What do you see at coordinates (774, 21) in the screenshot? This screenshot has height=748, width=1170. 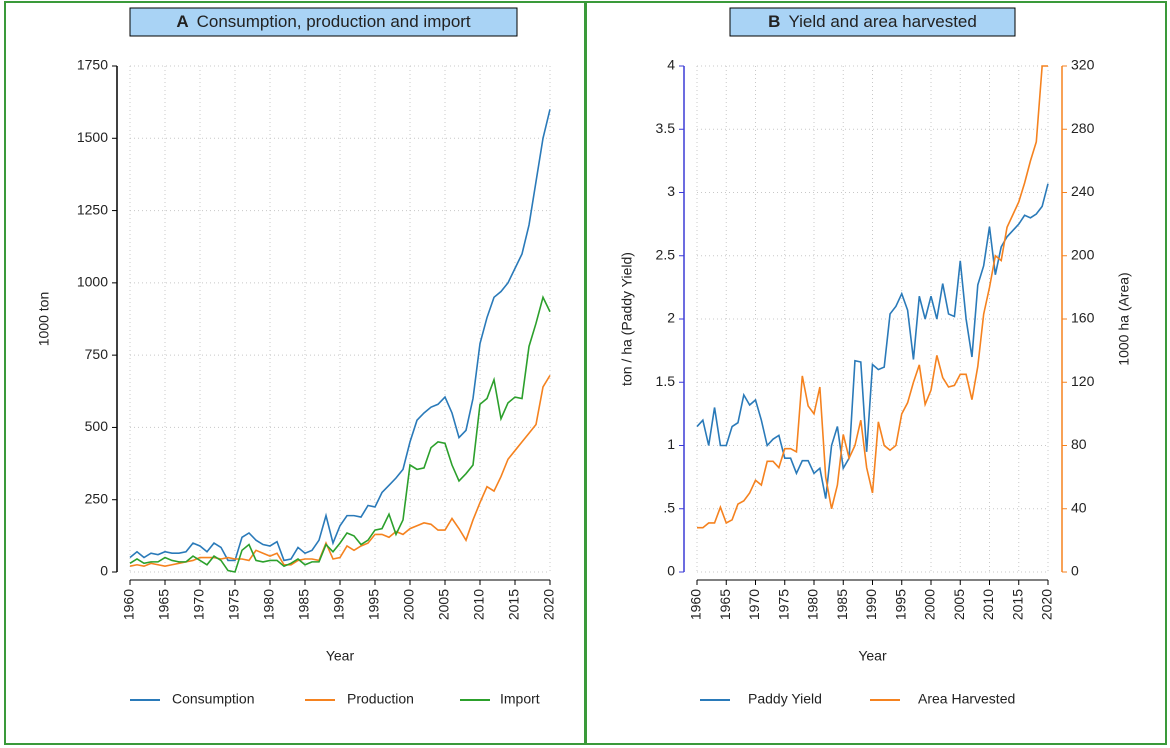 I see `panel-label: B` at bounding box center [774, 21].